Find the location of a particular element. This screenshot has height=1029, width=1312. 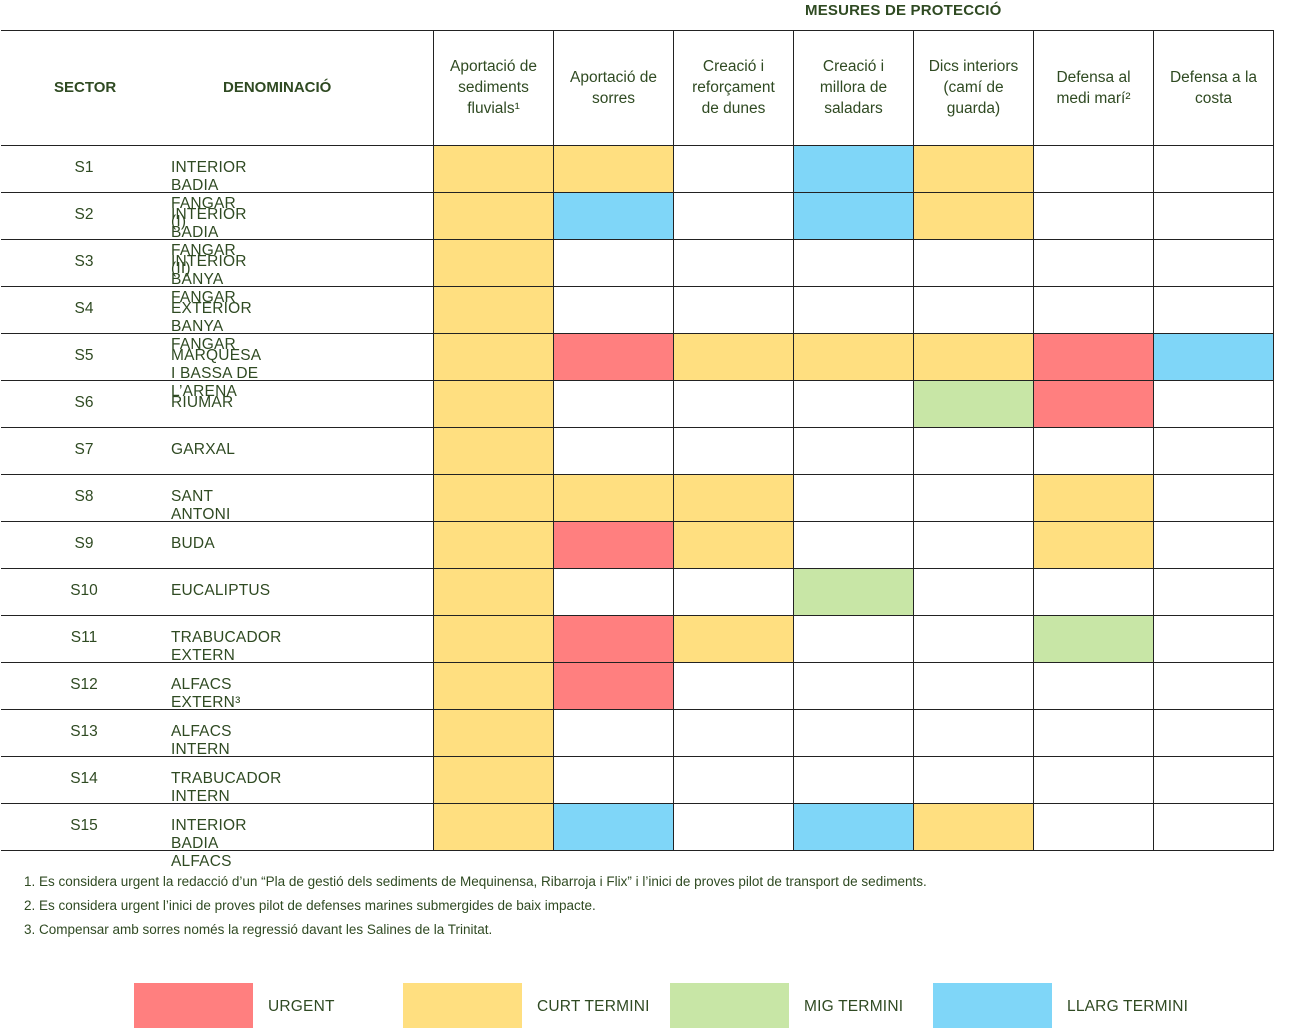

legend-label-short-term: CURT TERMINI is located at coordinates (593, 1006).